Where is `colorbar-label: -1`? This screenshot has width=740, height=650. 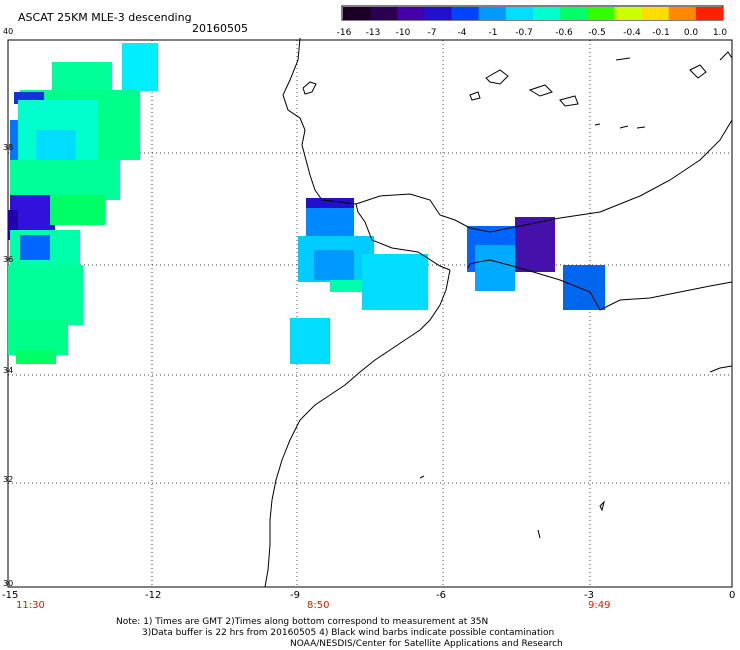 colorbar-label: -1 is located at coordinates (493, 33).